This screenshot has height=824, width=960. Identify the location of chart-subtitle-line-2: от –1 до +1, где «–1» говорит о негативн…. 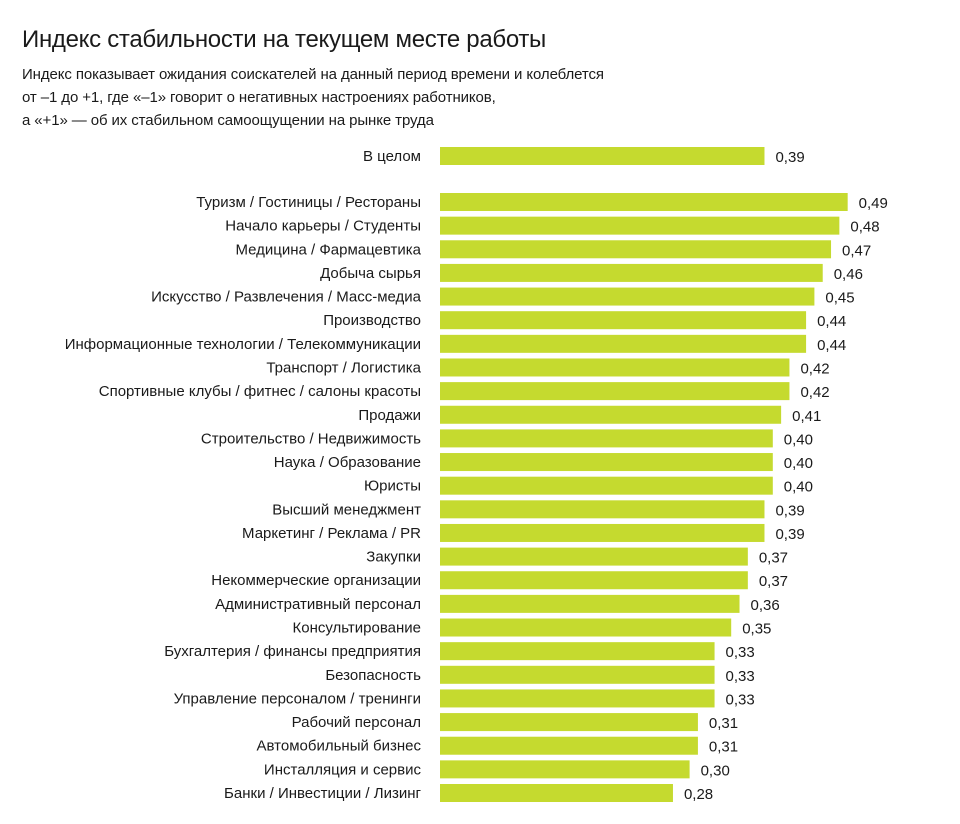
(259, 97).